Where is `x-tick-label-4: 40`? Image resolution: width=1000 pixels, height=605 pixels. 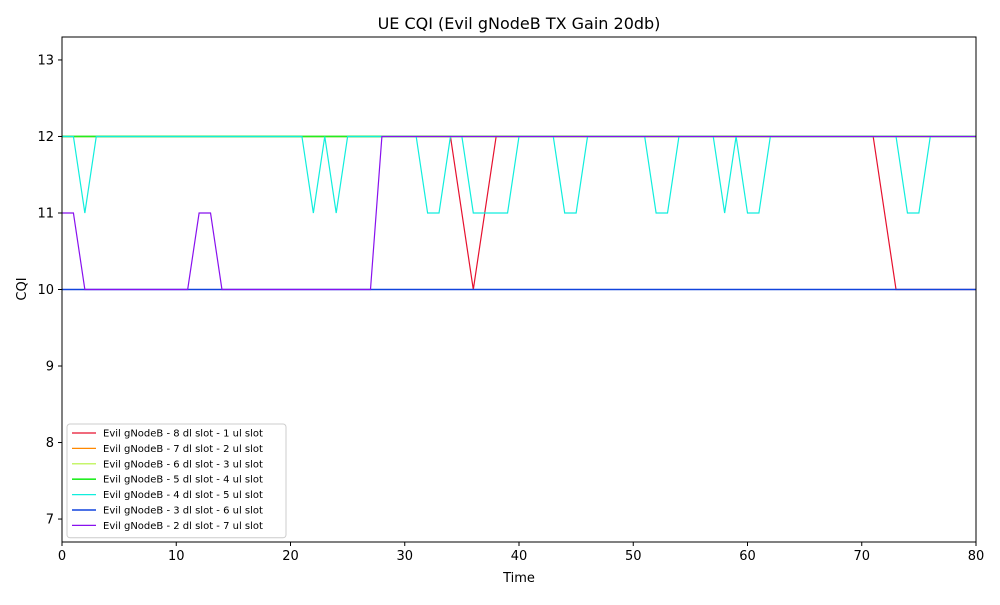
x-tick-label-4: 40 is located at coordinates (519, 556).